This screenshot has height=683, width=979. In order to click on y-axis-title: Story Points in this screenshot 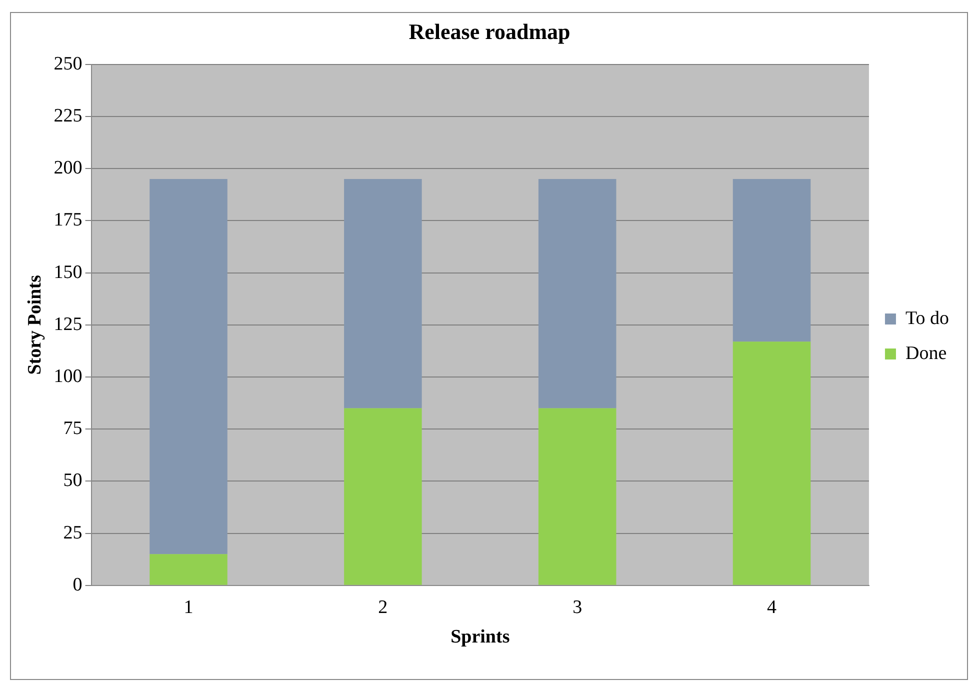, I will do `click(35, 325)`.